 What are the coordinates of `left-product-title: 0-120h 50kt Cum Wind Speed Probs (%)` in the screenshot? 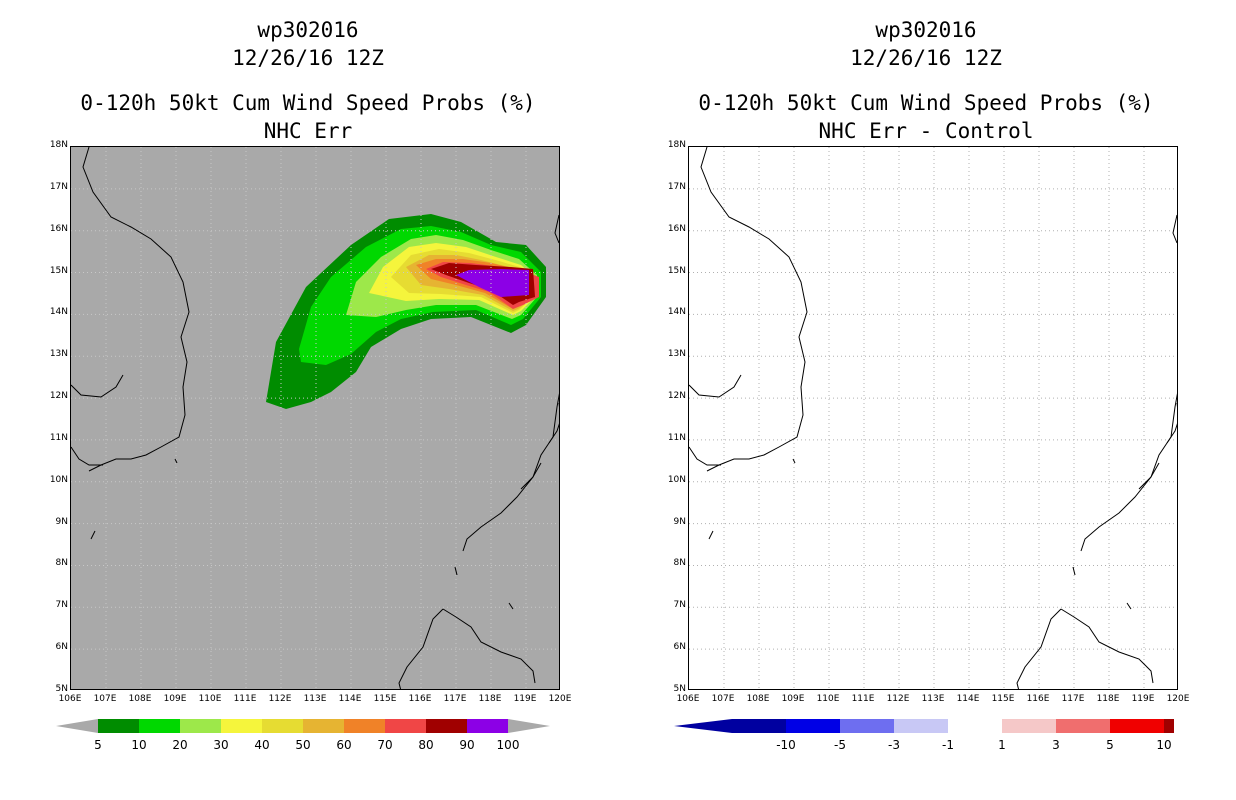 It's located at (308, 103).